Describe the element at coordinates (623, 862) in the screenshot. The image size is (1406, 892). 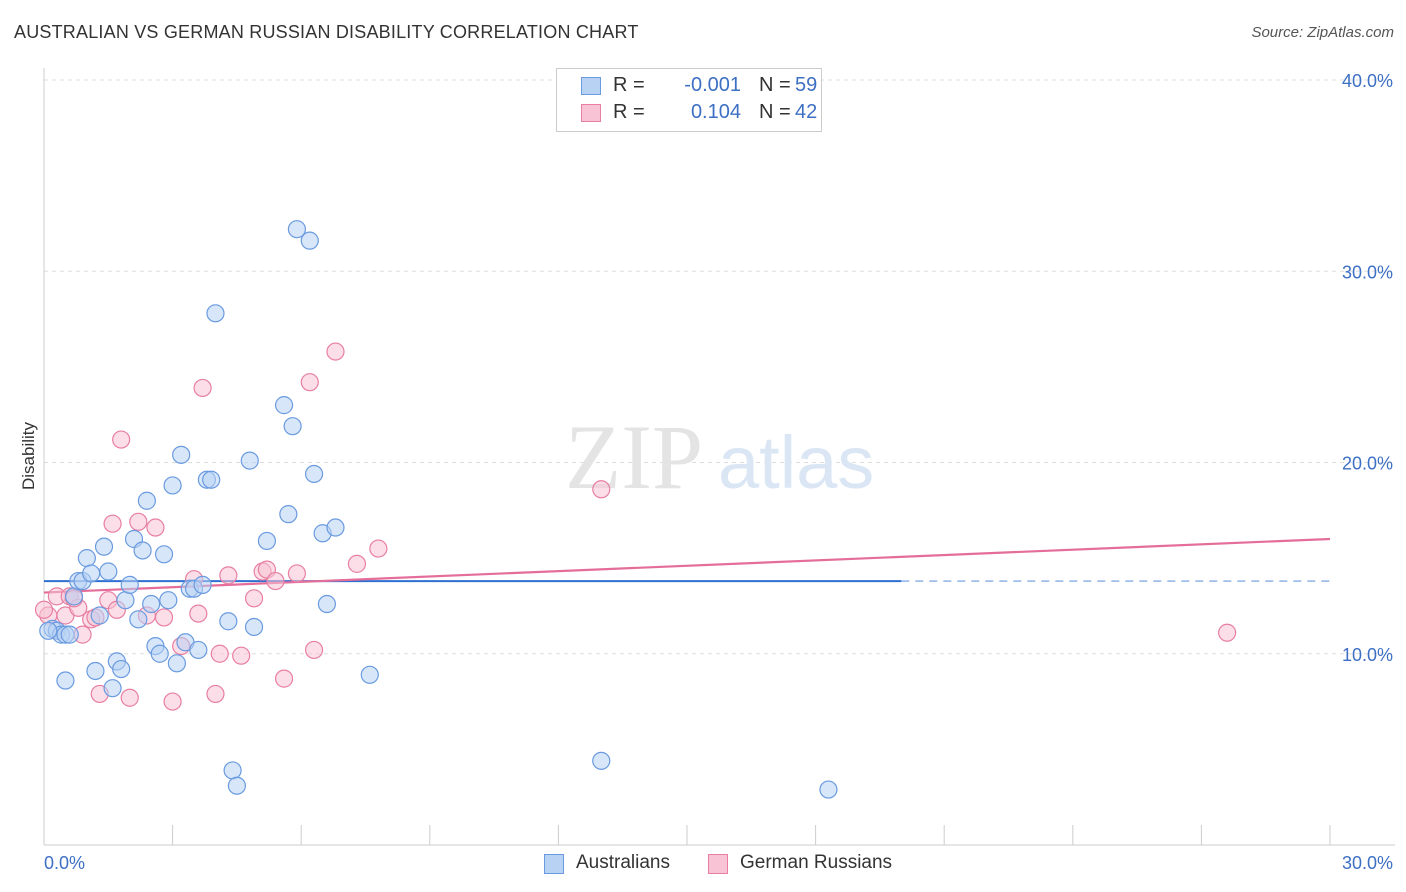
I see `bottom-legend-label-australians: Australians` at that location.